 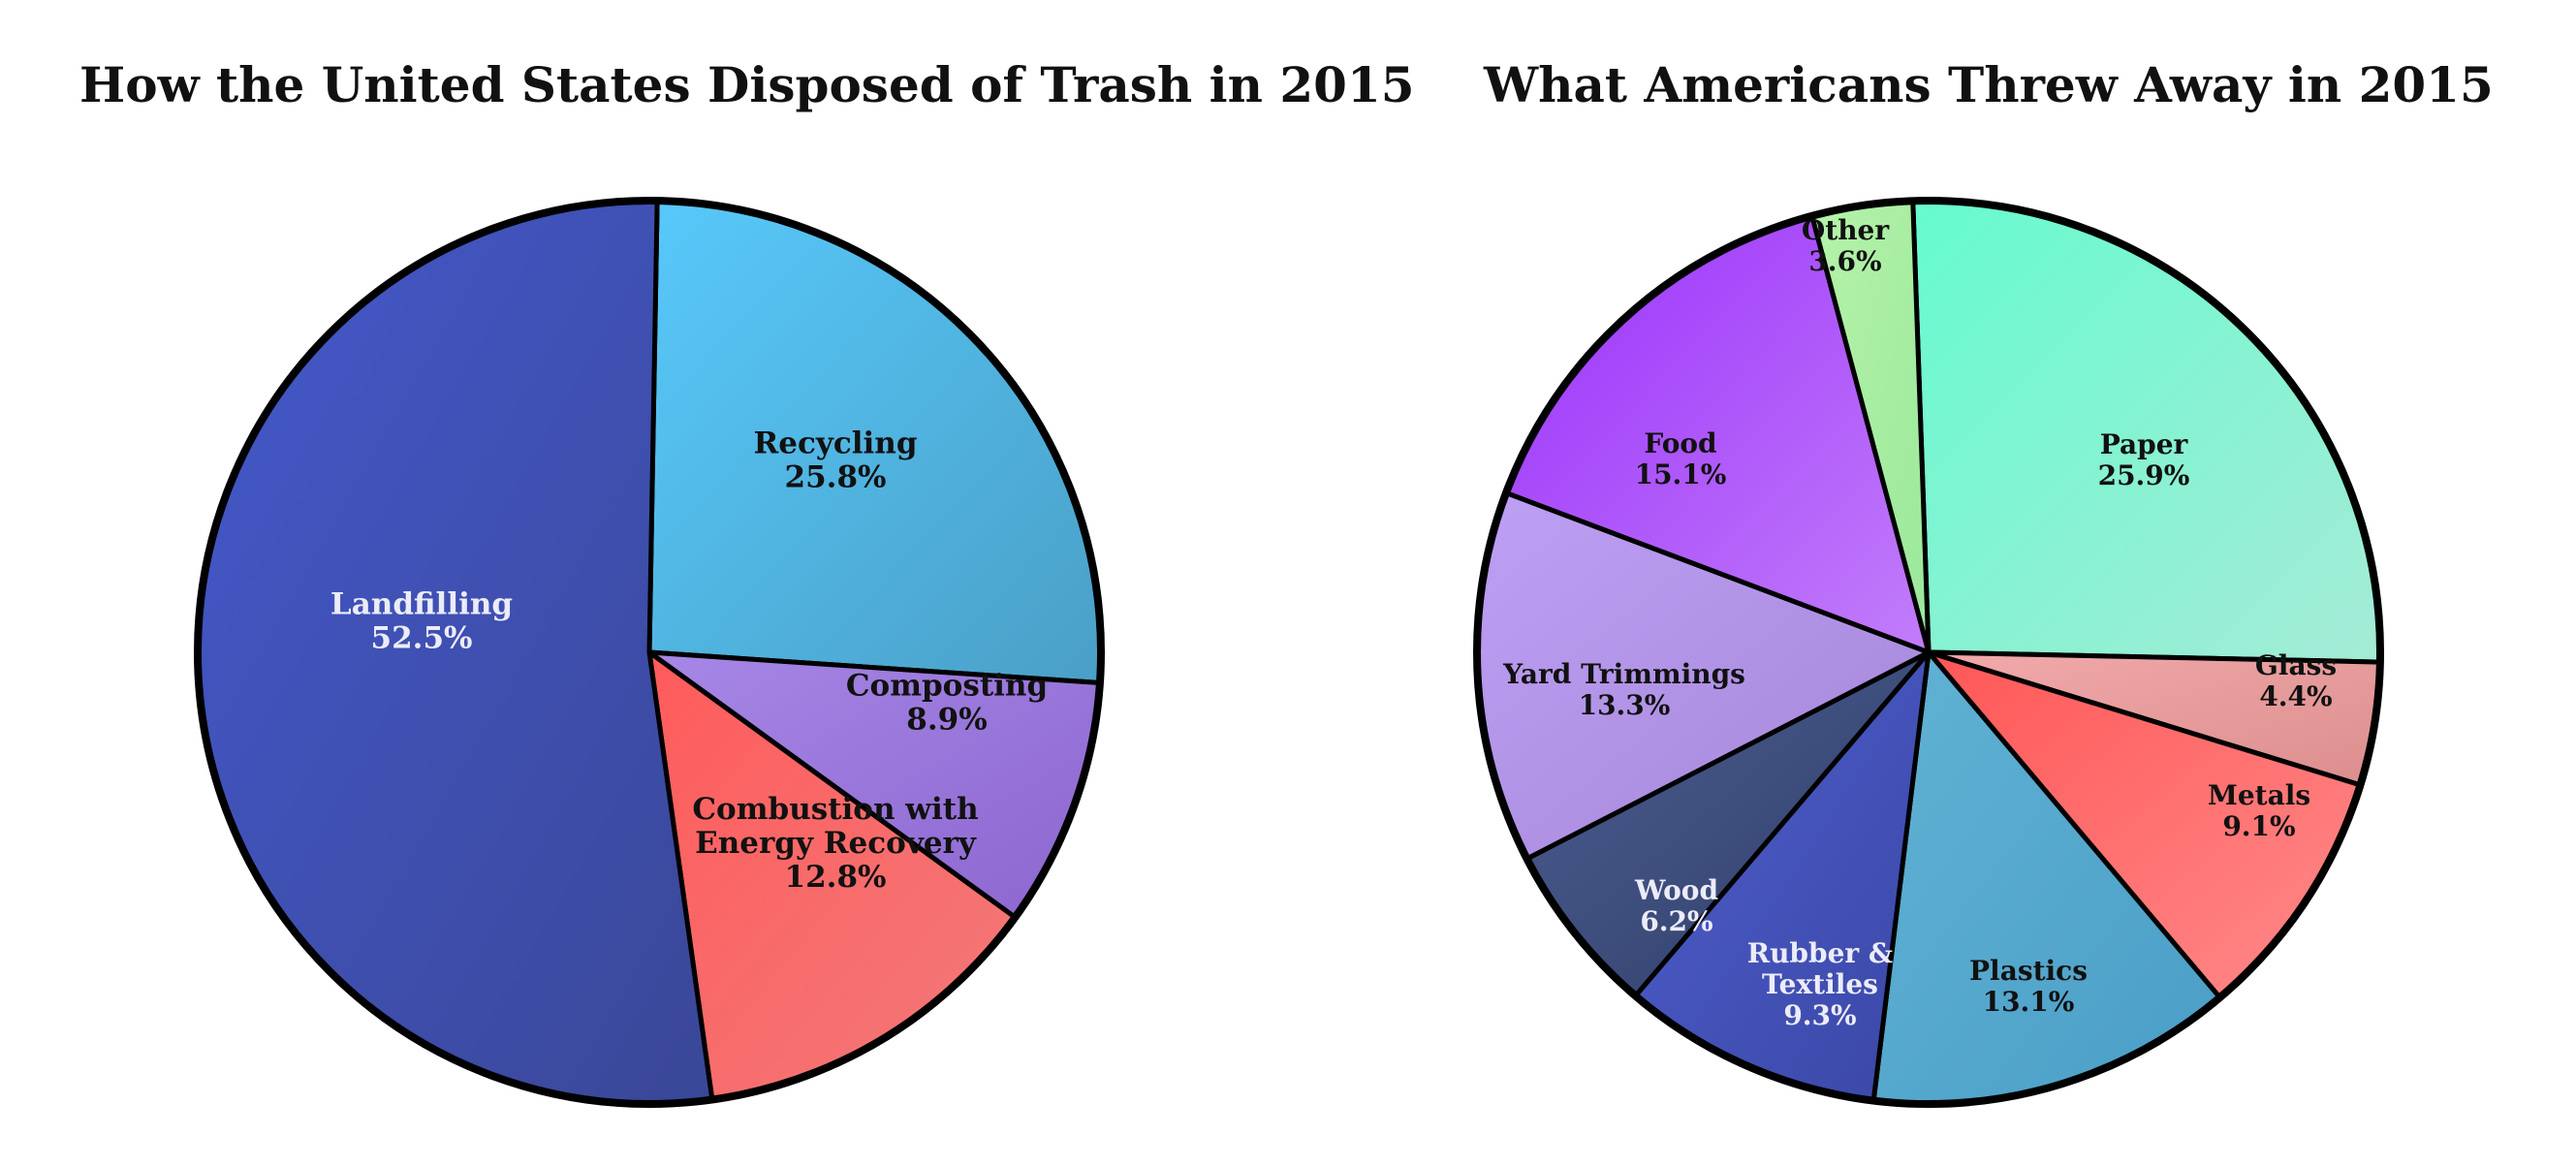 What do you see at coordinates (2144, 459) in the screenshot?
I see `slice-label-paper: Paper 25.9%` at bounding box center [2144, 459].